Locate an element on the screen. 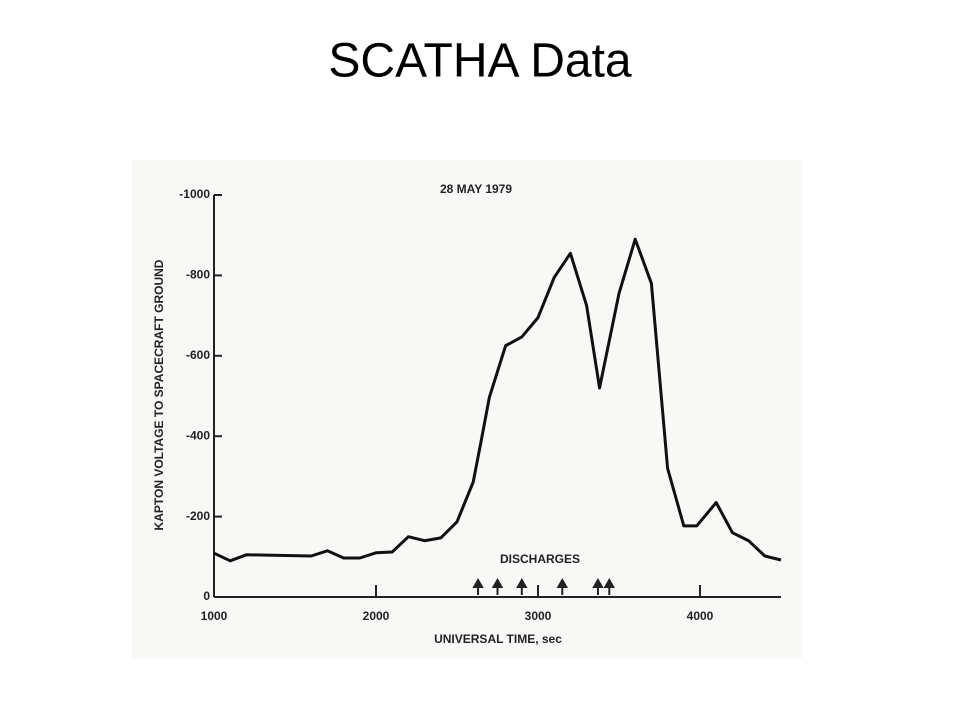 This screenshot has height=725, width=960. x-axis-label: UNIVERSAL TIME, sec is located at coordinates (498, 639).